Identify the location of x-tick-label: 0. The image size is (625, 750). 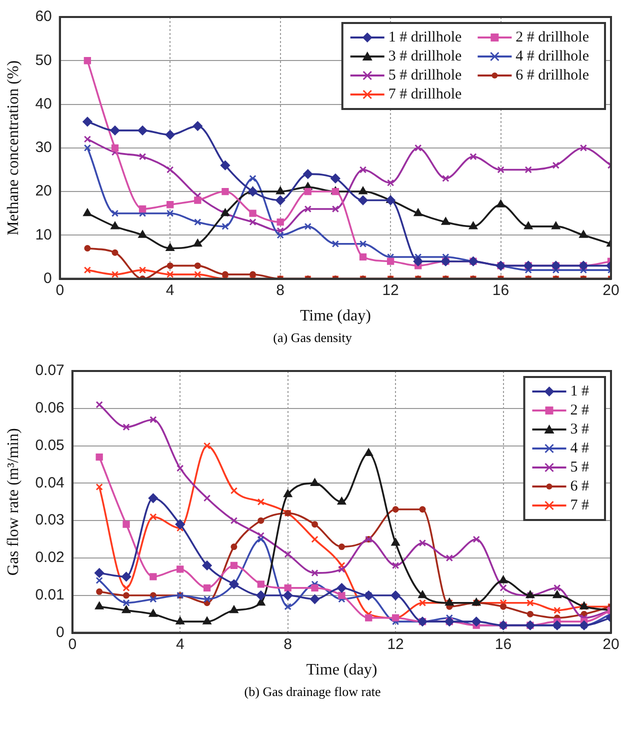
(72, 644).